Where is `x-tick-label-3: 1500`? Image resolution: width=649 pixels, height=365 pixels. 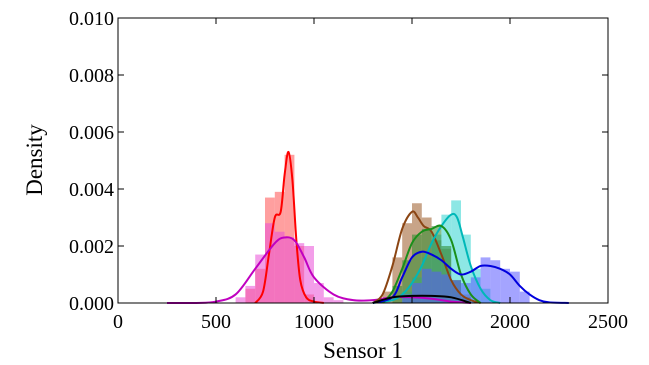 x-tick-label-3: 1500 is located at coordinates (412, 322).